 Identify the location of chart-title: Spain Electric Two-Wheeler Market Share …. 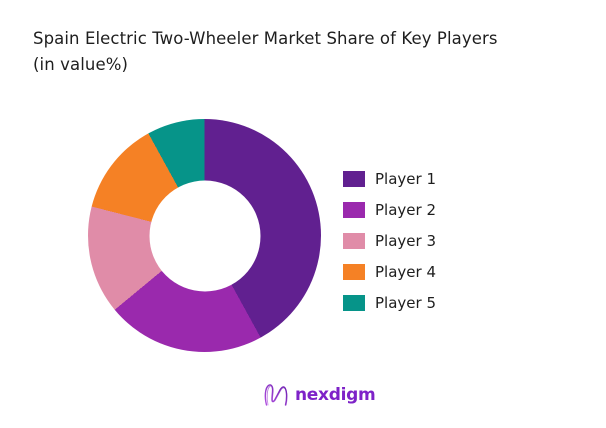
(310, 52).